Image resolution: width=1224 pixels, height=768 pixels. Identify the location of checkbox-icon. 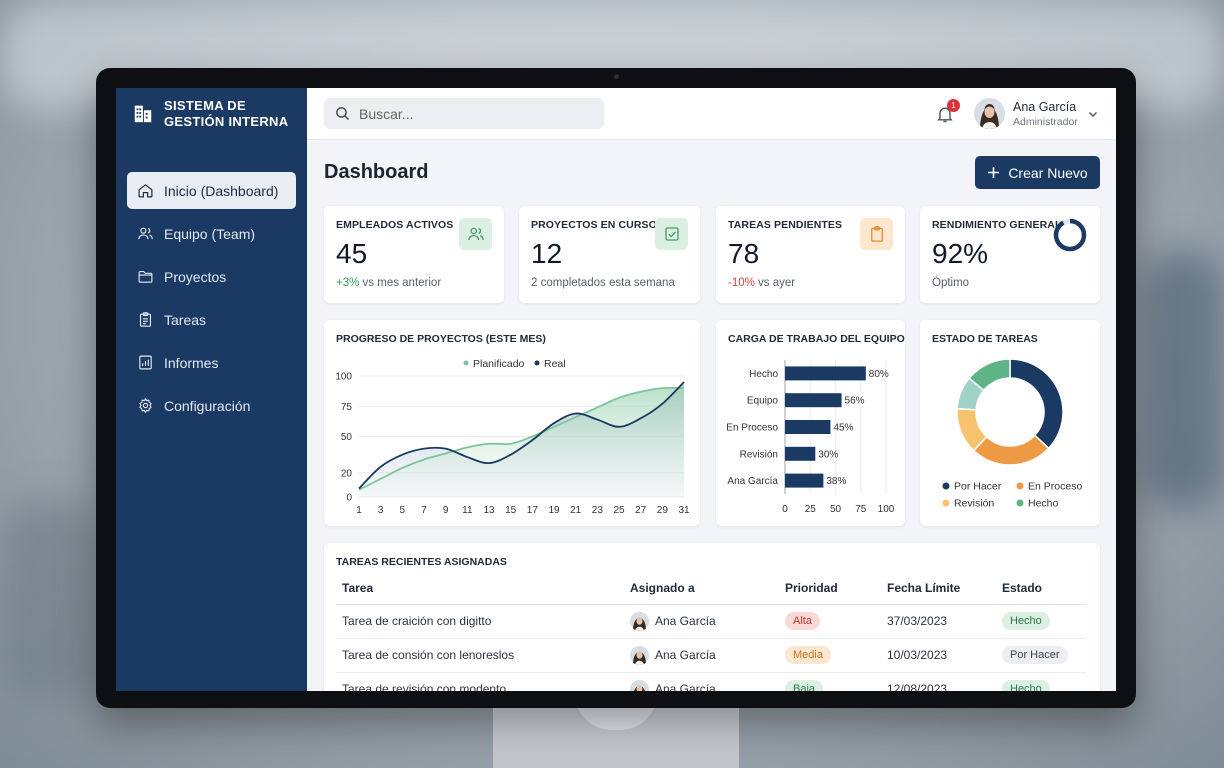
(671, 234).